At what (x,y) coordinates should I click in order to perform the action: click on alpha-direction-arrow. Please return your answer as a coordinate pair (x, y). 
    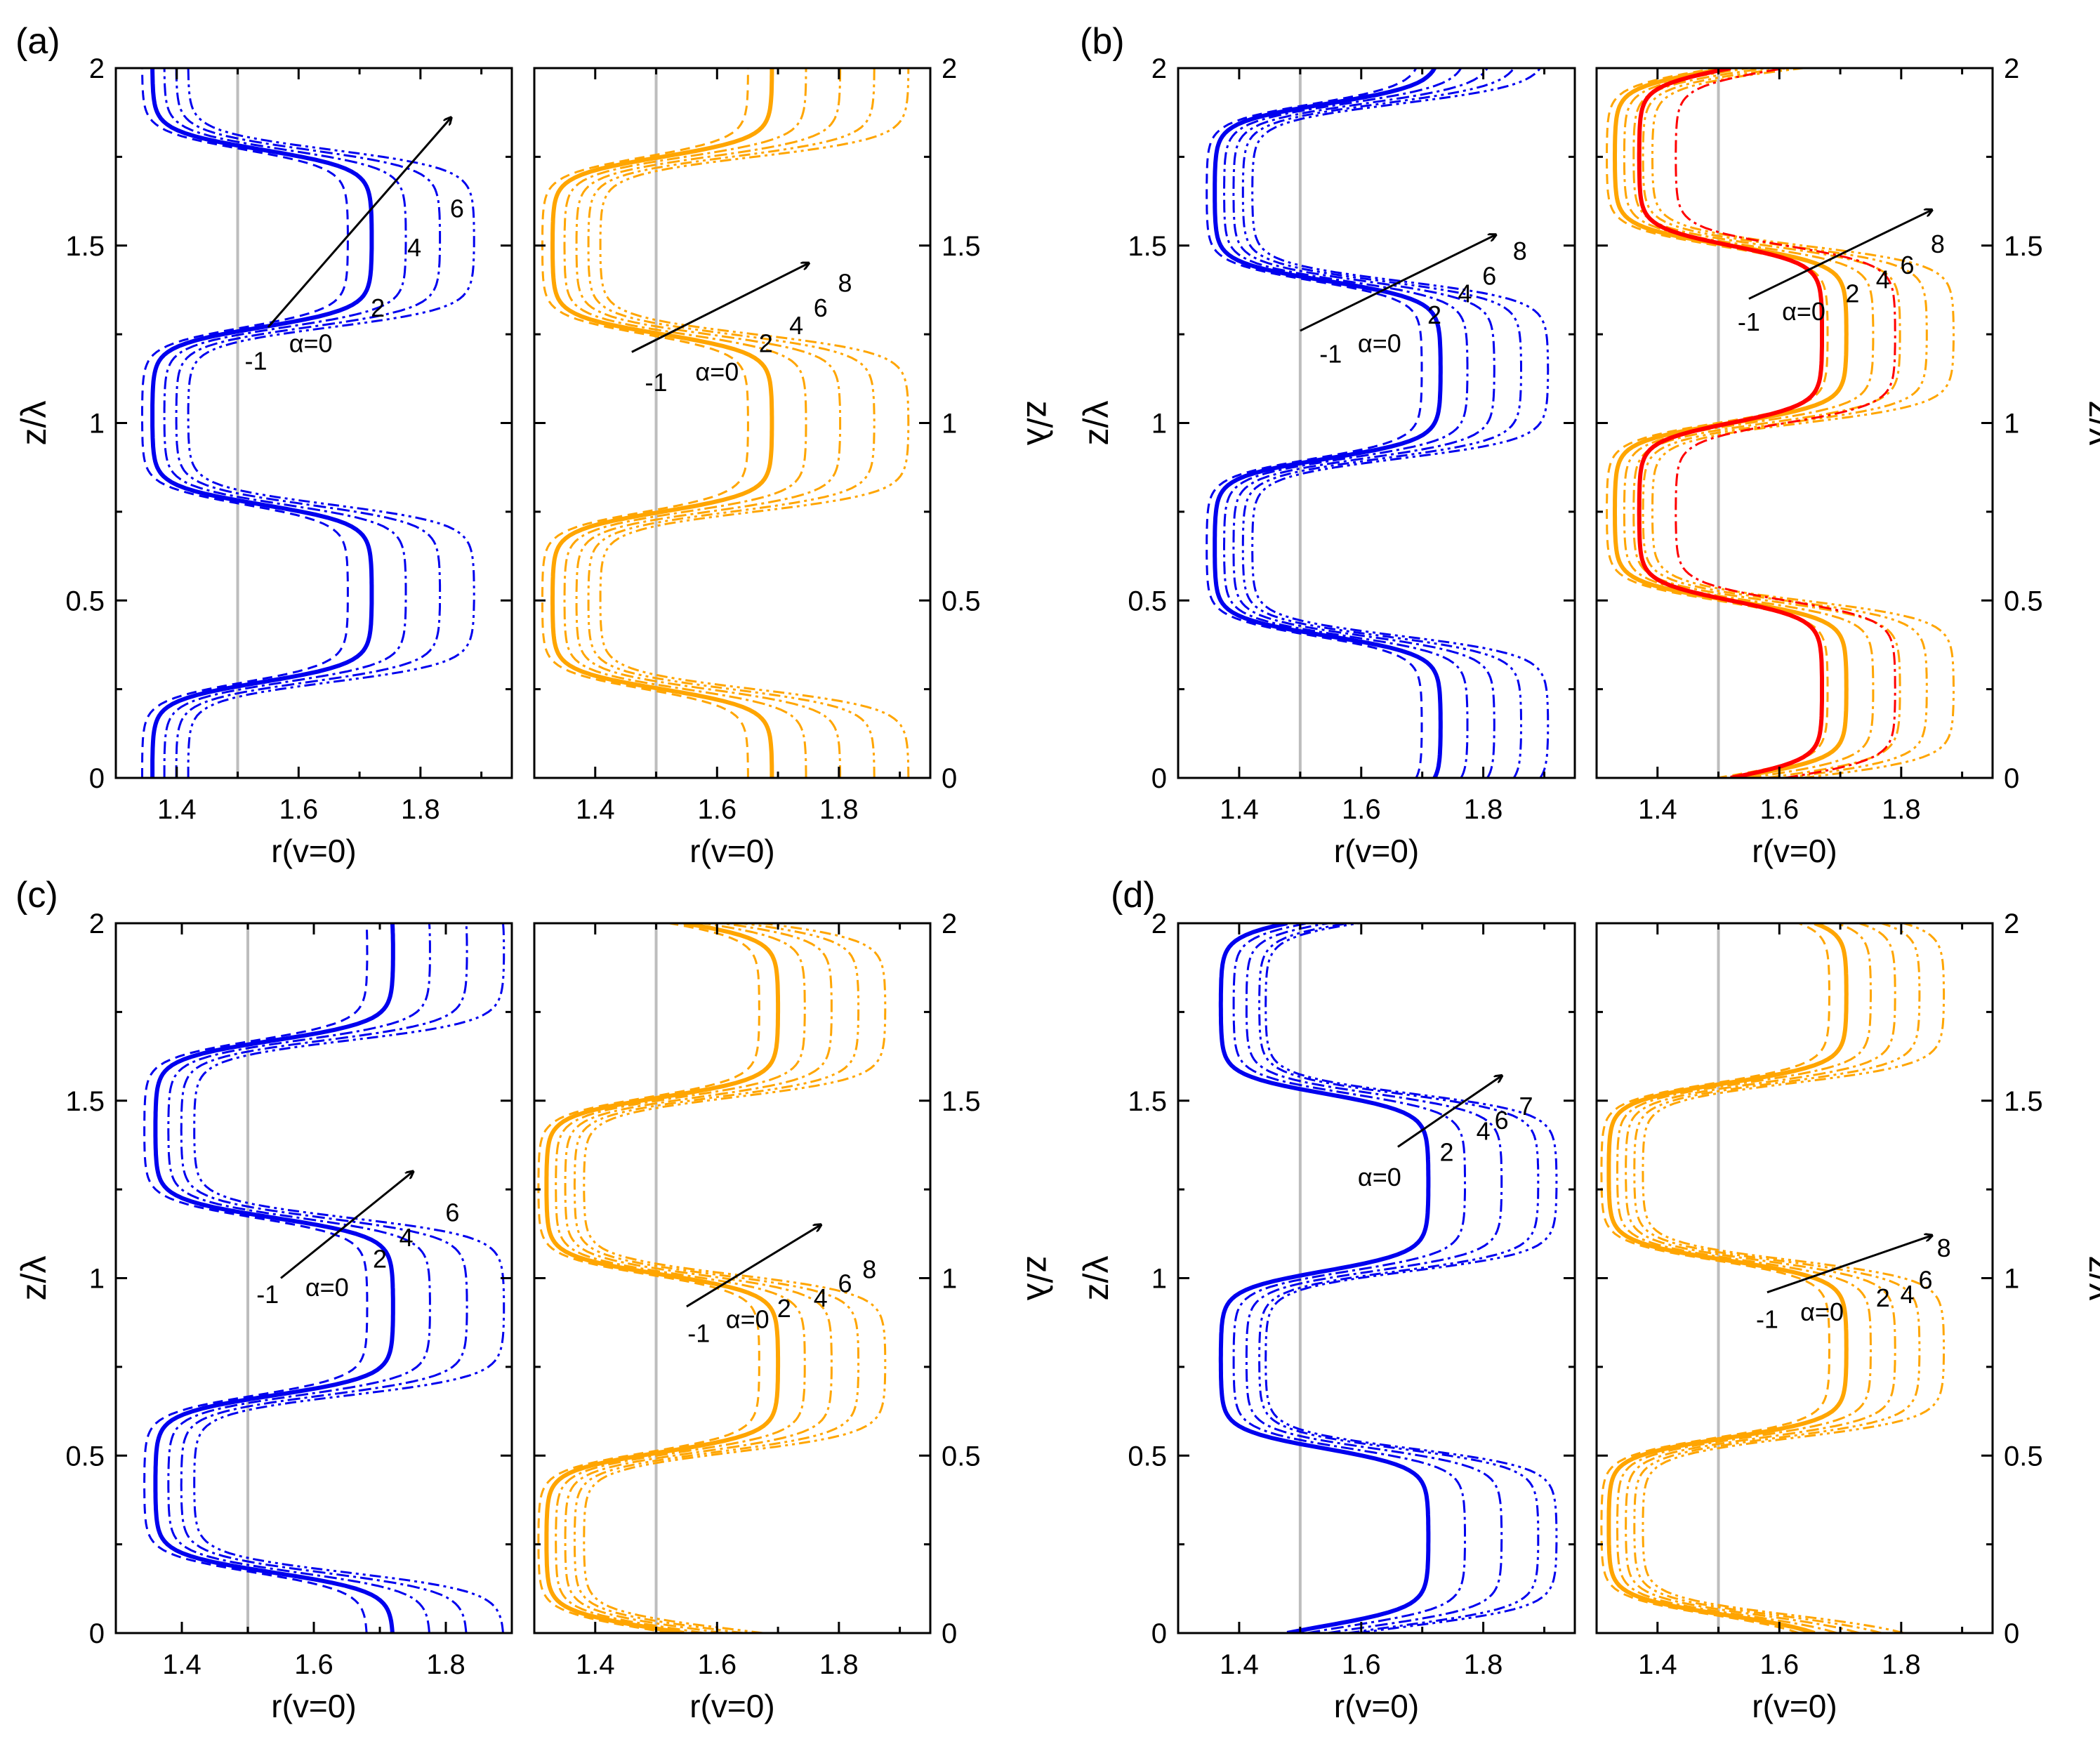
    Looking at the image, I should click on (1397, 284).